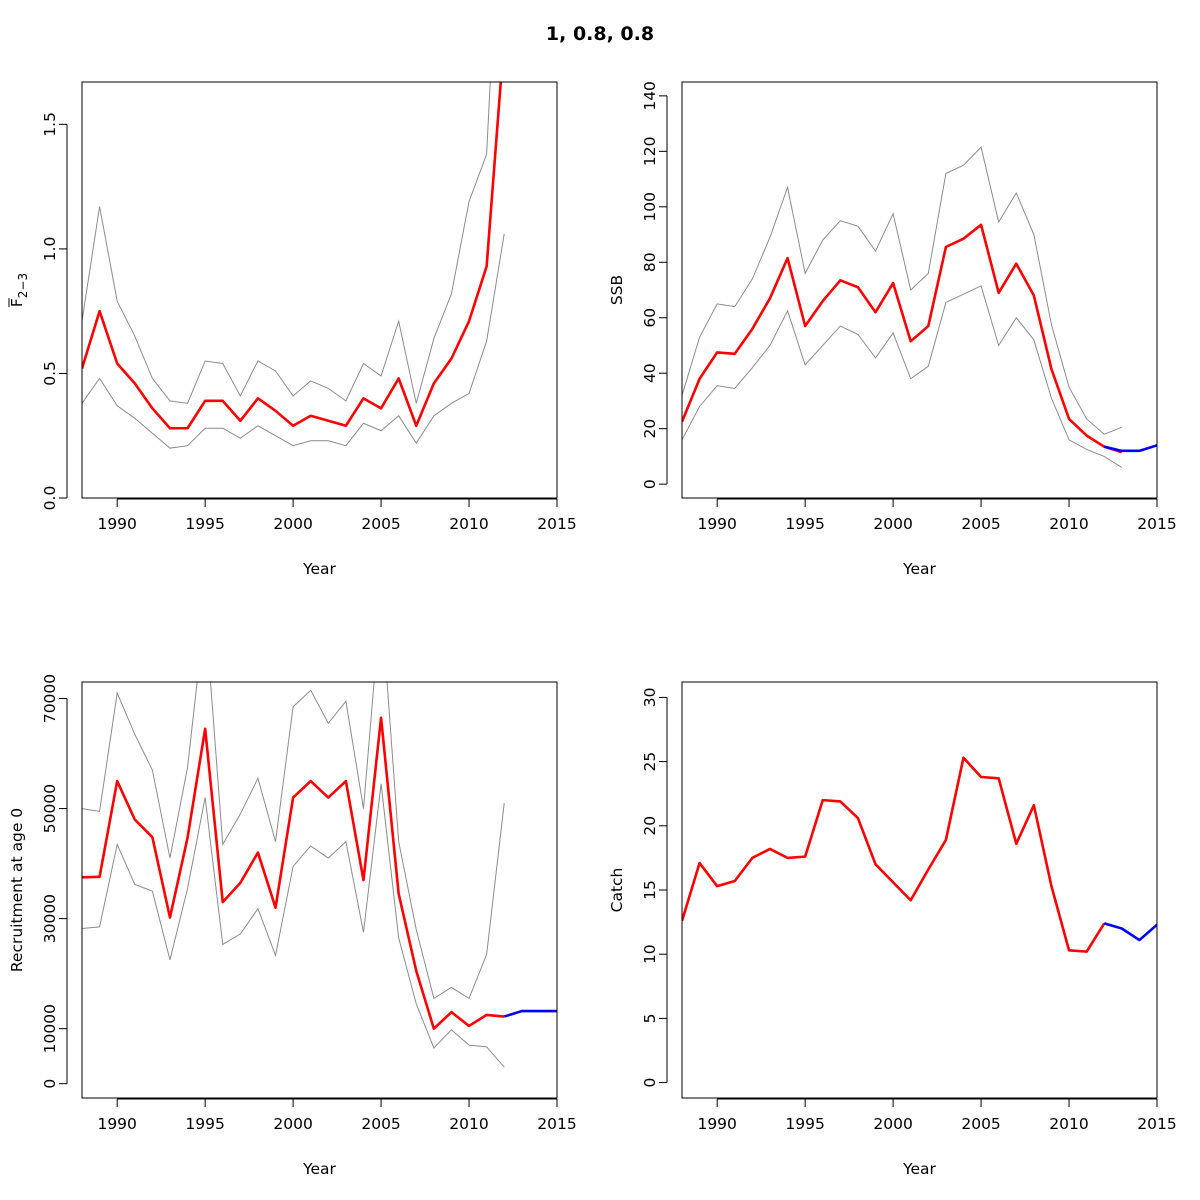 Image resolution: width=1200 pixels, height=1200 pixels. Describe the element at coordinates (292, 524) in the screenshot. I see `fbar-x-tick-label: 2000` at that location.